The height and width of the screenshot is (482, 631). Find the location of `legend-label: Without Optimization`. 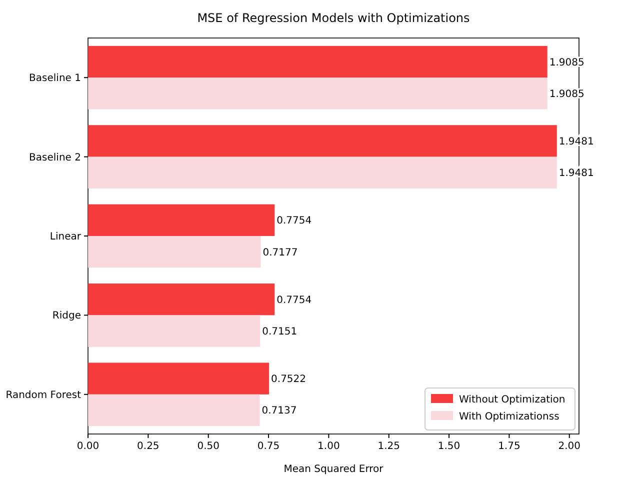

legend-label: Without Optimization is located at coordinates (512, 400).